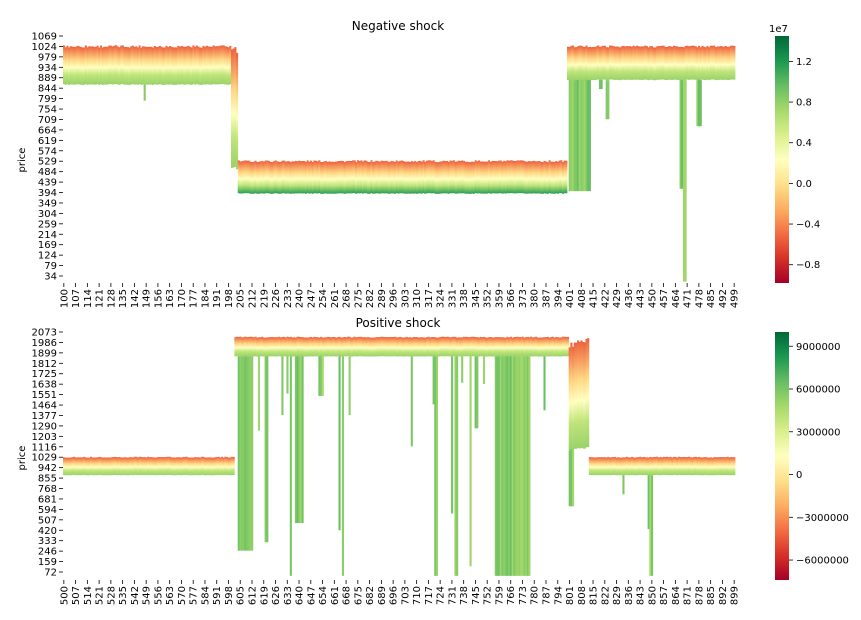 The height and width of the screenshot is (620, 861). What do you see at coordinates (44, 426) in the screenshot?
I see `y-tick-label: 1290` at bounding box center [44, 426].